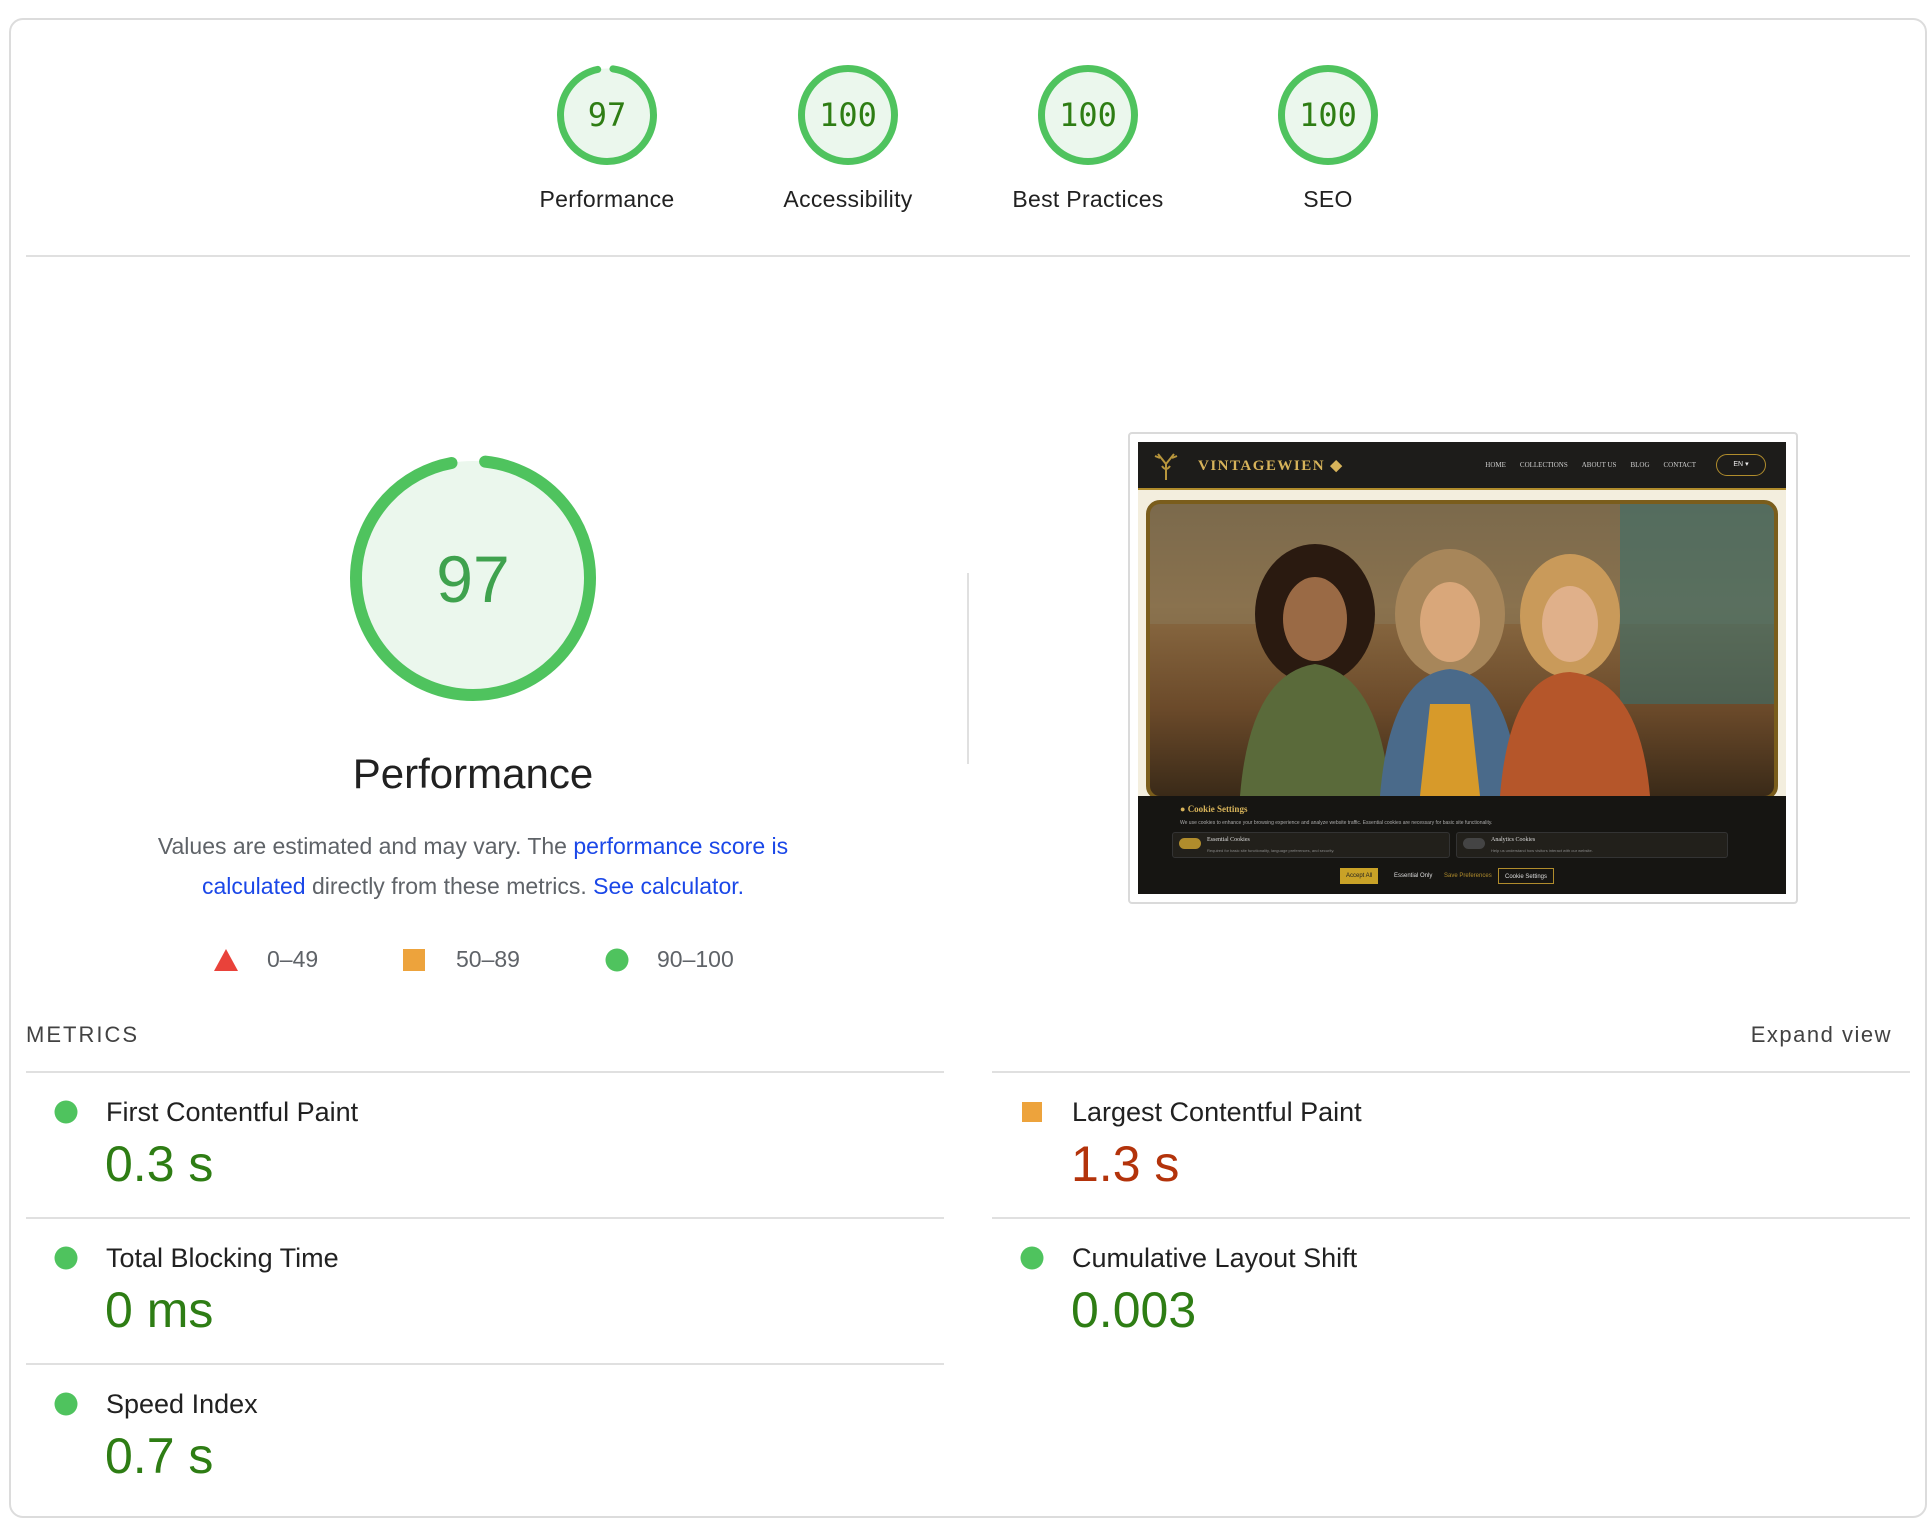 This screenshot has width=1932, height=1527. I want to click on metric-value: 1.3 s, so click(1125, 1164).